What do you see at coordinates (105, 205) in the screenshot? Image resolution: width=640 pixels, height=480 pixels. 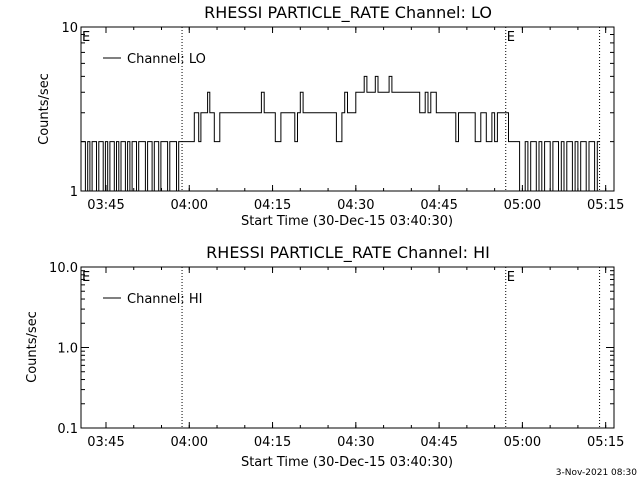 I see `x-tick-label-lo: 03:45` at bounding box center [105, 205].